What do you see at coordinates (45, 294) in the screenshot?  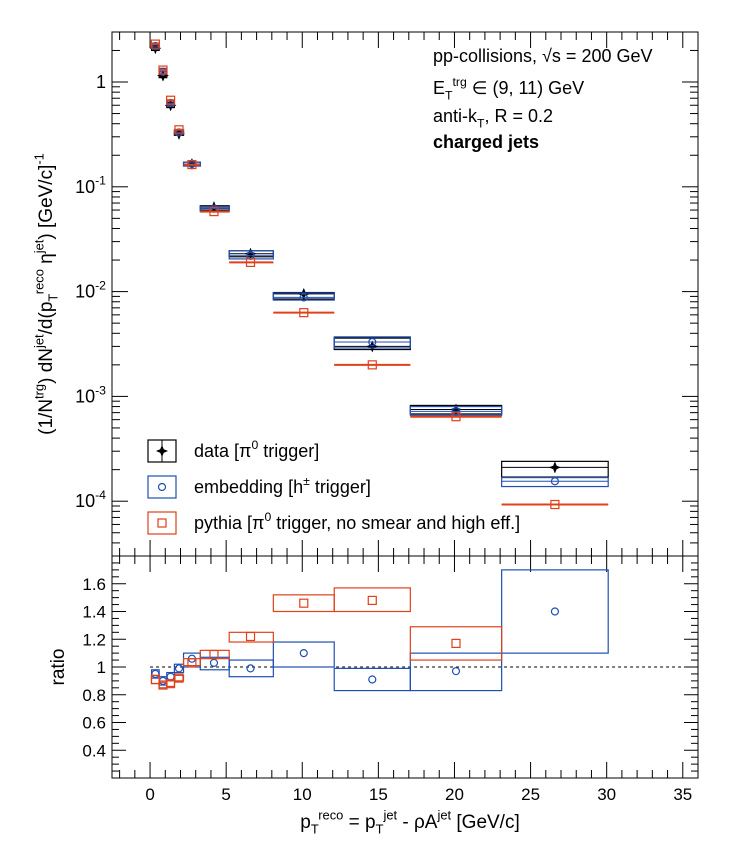 I see `y-axis-label: (1/Ntrg) dNjet/d(pTreco ηjet) [GeV/c]-1​` at bounding box center [45, 294].